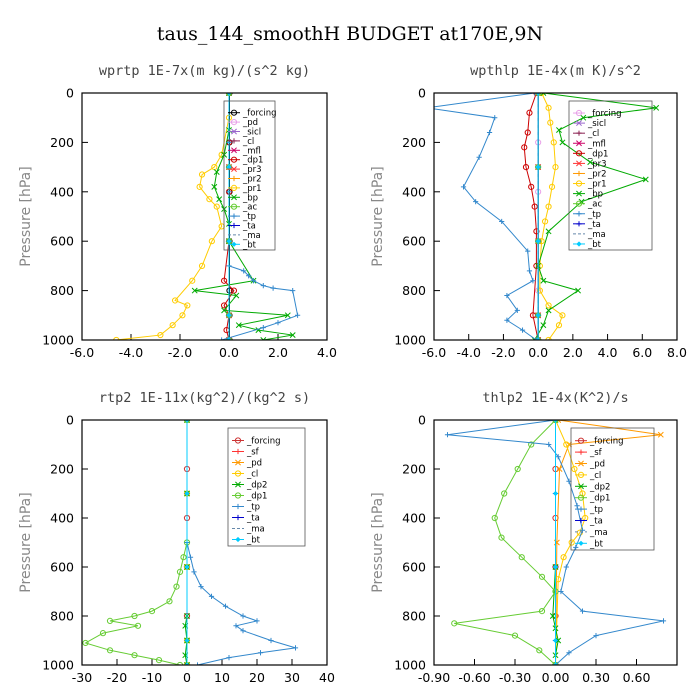  I want to click on legend-entry: _dp1, so click(599, 499).